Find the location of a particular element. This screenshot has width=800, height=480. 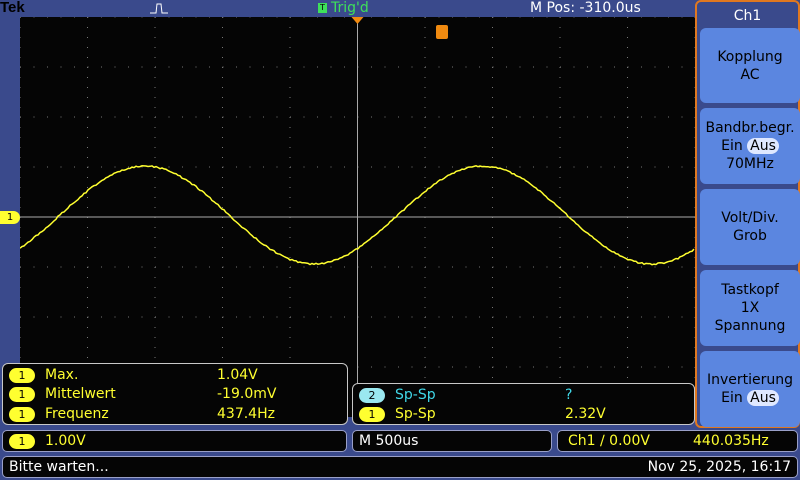

channel-badge: 1 is located at coordinates (372, 414).